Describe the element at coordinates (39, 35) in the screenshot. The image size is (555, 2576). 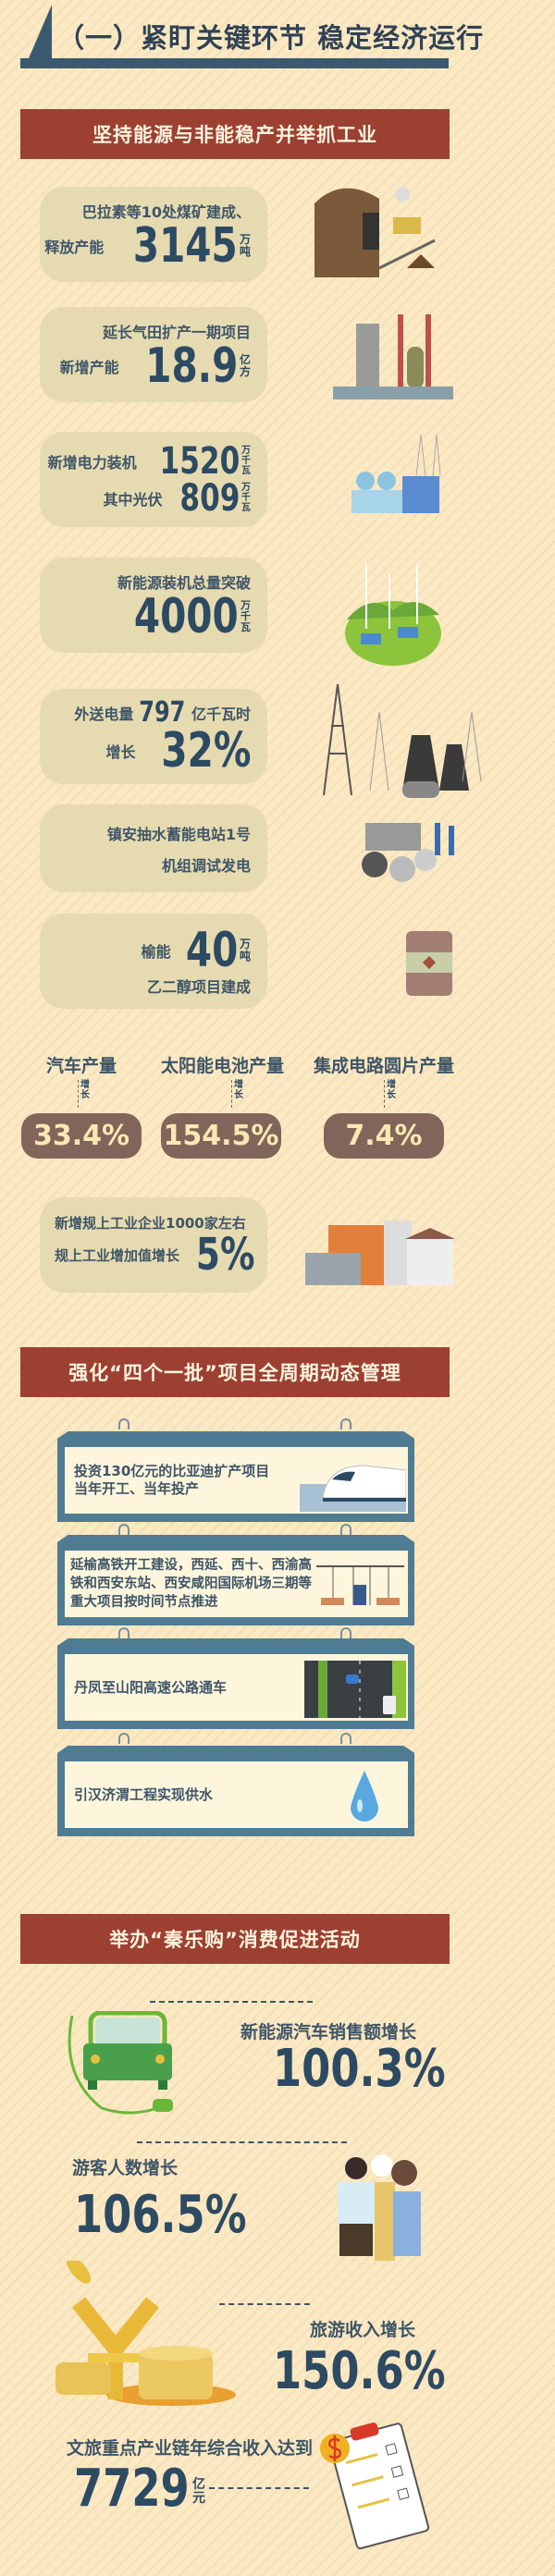
I see `header-triangle` at that location.